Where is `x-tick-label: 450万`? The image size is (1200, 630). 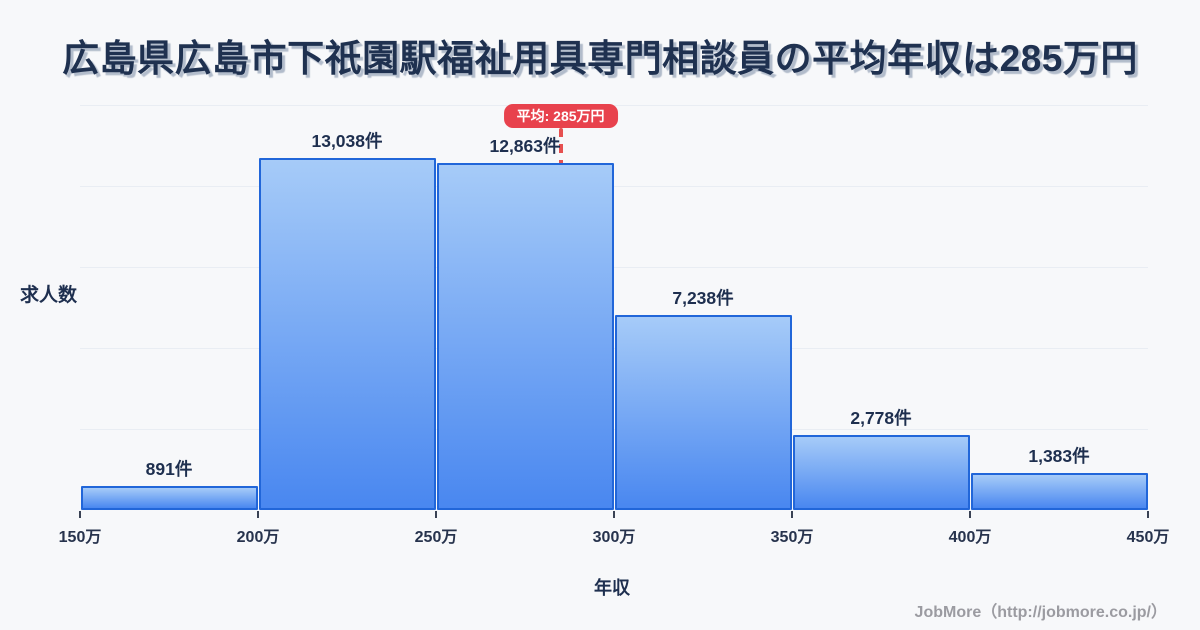 x-tick-label: 450万 is located at coordinates (1148, 537).